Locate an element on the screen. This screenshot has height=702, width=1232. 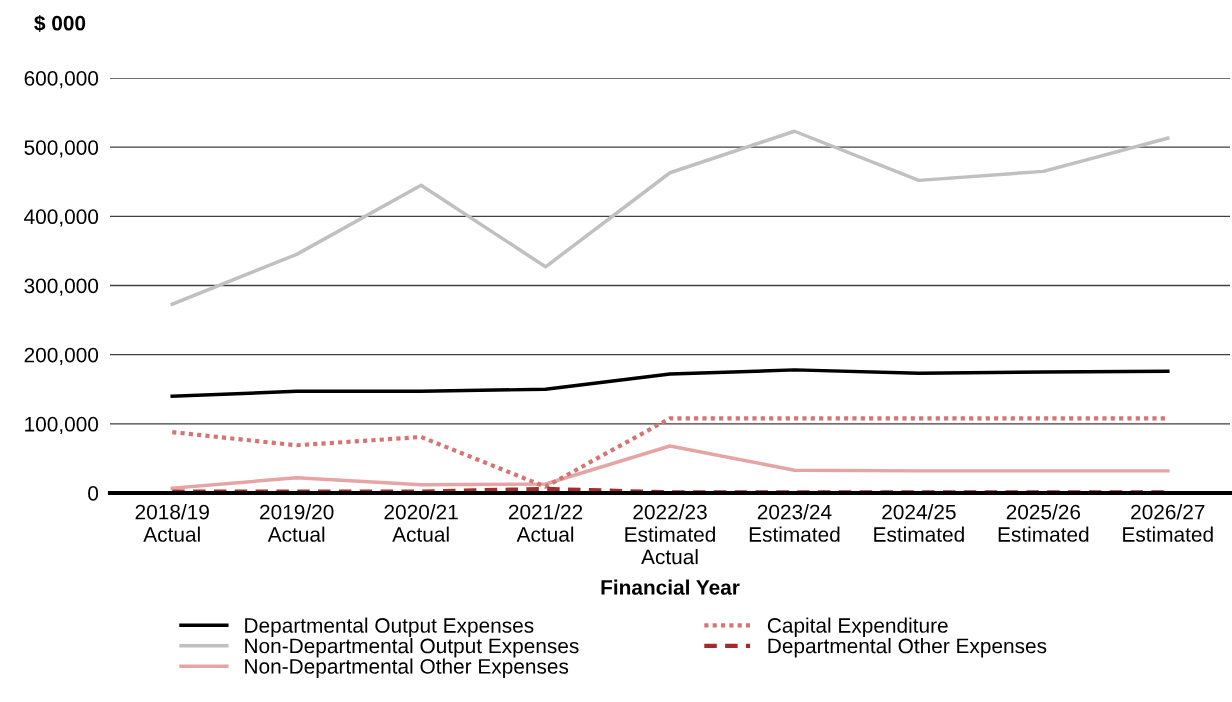
x-tick-label: 2020/21 Actual is located at coordinates (421, 523).